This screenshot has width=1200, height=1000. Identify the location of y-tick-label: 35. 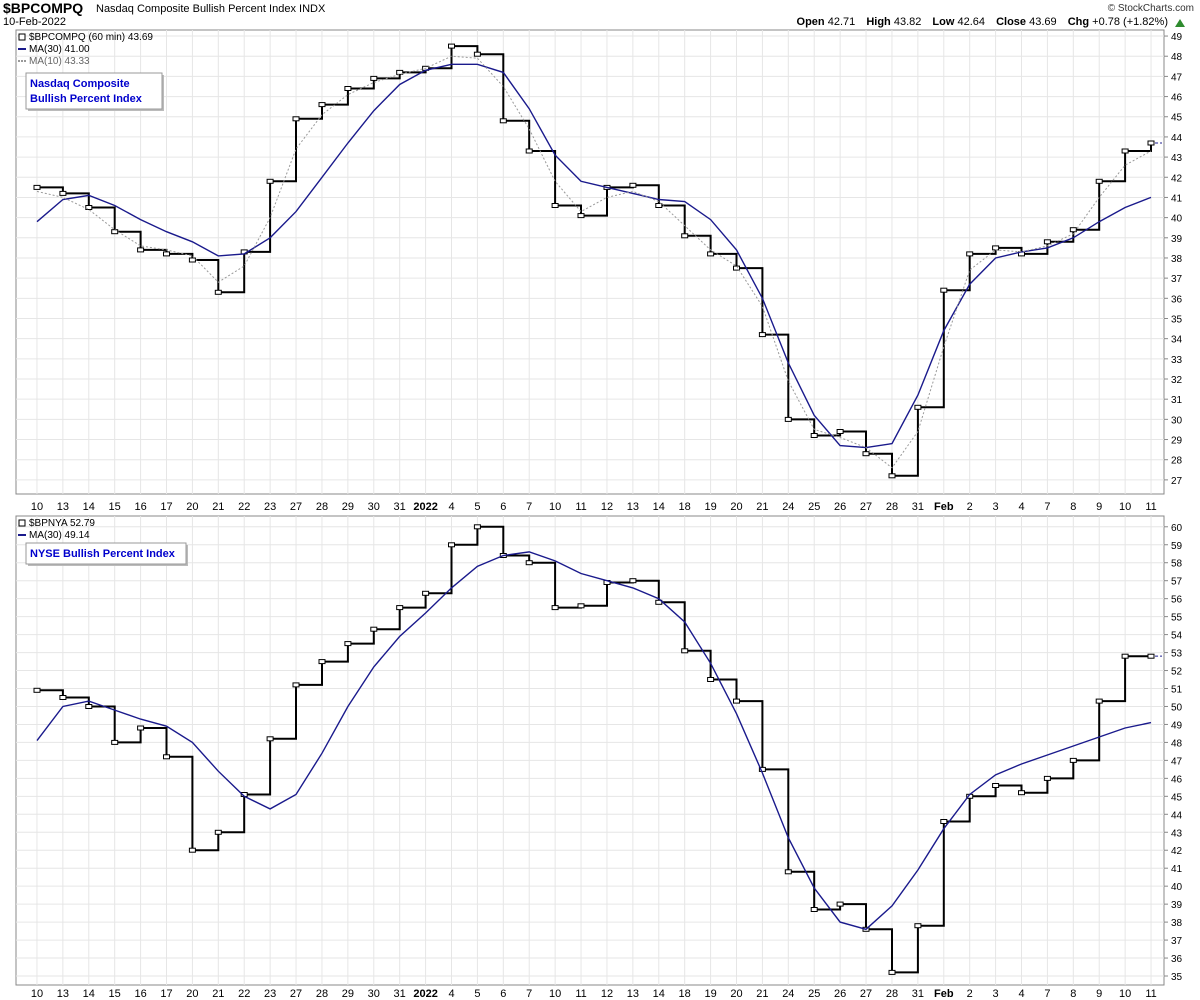
(1177, 977).